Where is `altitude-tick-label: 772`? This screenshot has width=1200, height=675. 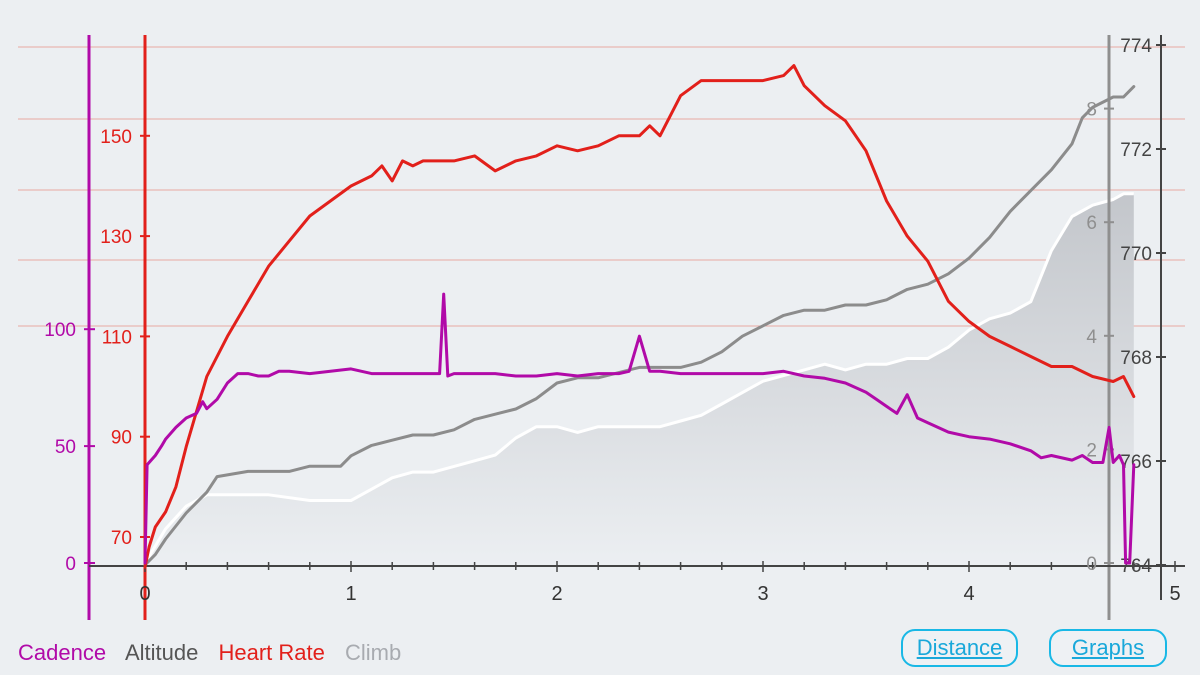
altitude-tick-label: 772 is located at coordinates (1136, 150).